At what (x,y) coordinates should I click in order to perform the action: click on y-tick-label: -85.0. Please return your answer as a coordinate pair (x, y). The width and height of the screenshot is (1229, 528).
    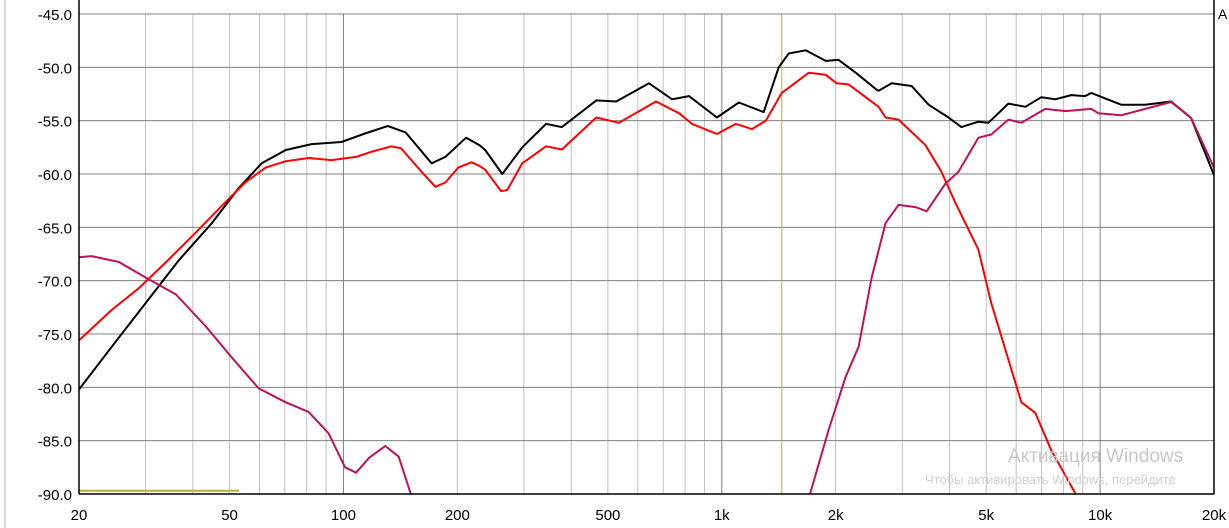
    Looking at the image, I should click on (55, 442).